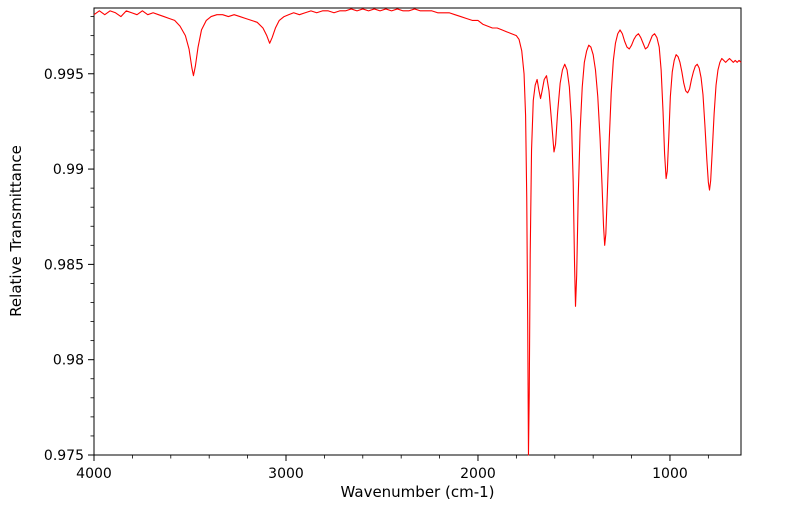 Image resolution: width=799 pixels, height=516 pixels. I want to click on x-tick-label: 3000, so click(286, 474).